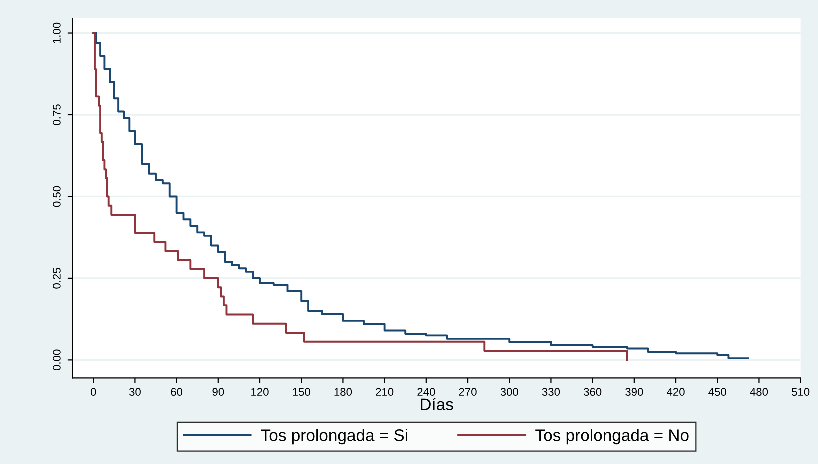  What do you see at coordinates (135, 392) in the screenshot?
I see `x-tick-label: 30` at bounding box center [135, 392].